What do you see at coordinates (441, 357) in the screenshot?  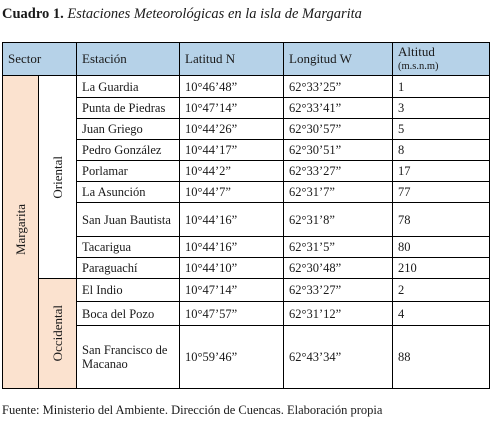 I see `cell-altitud: 88` at bounding box center [441, 357].